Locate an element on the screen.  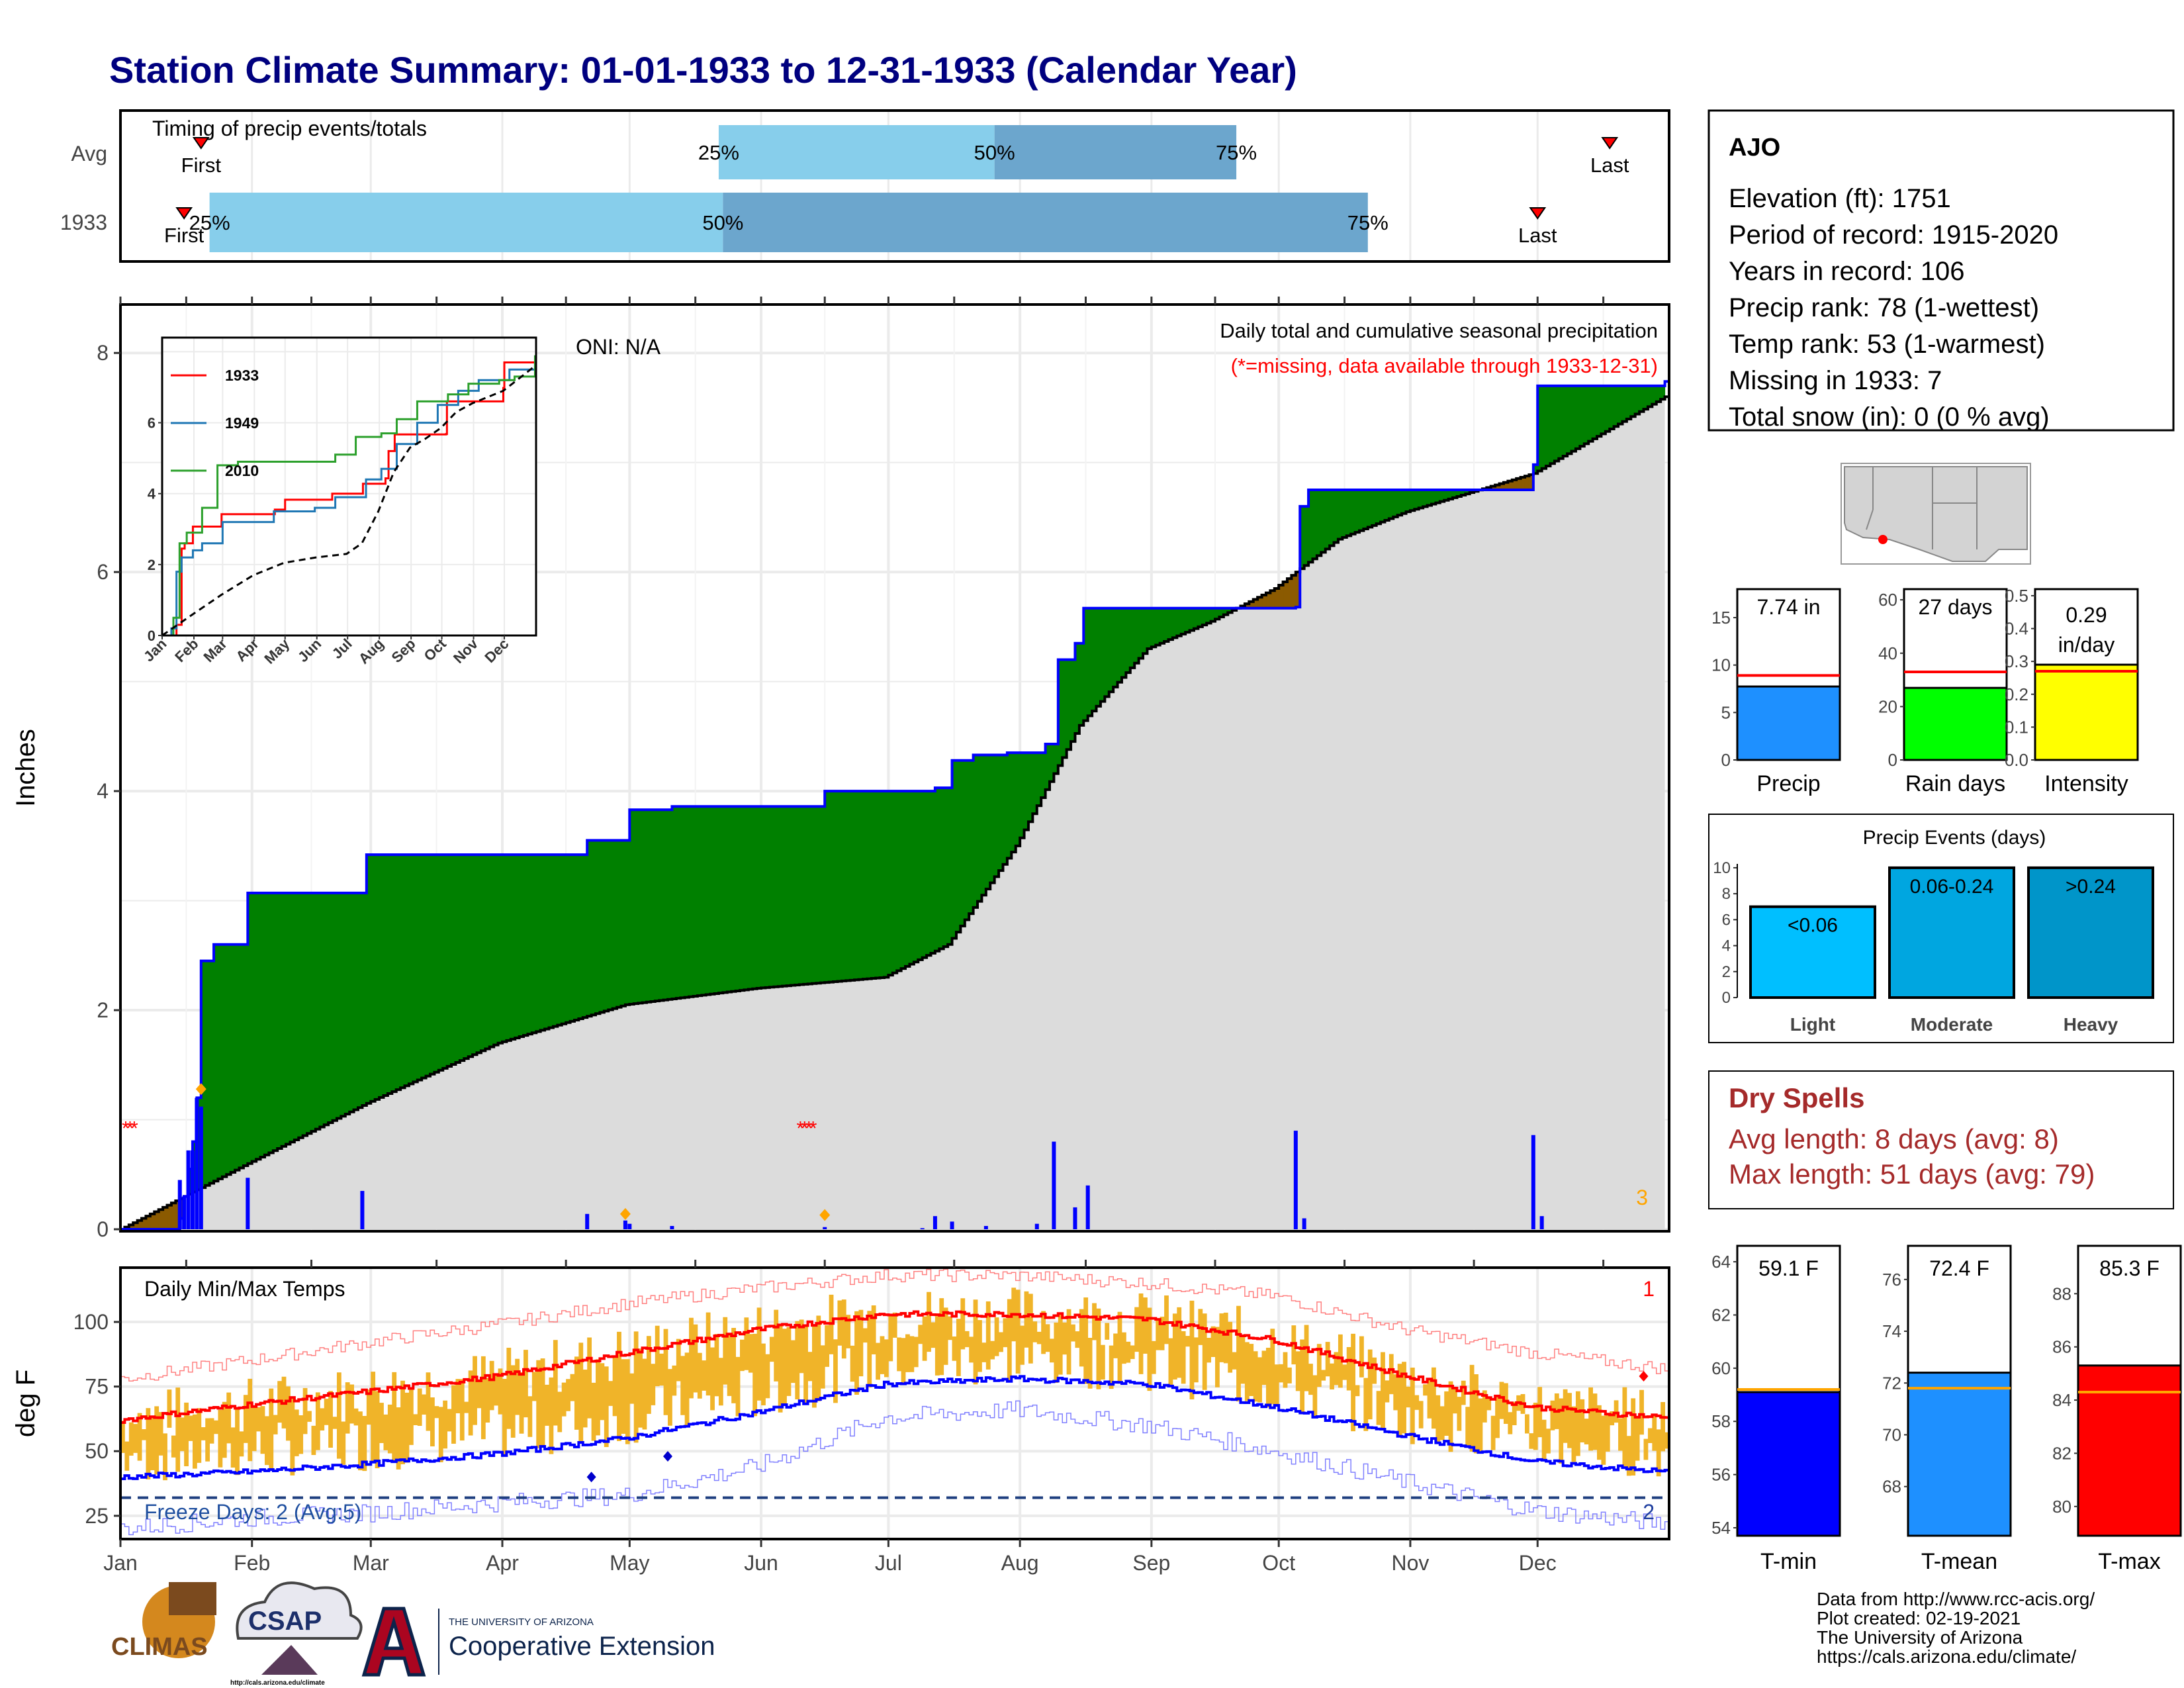
month-tick-label: Jun is located at coordinates (761, 1563).